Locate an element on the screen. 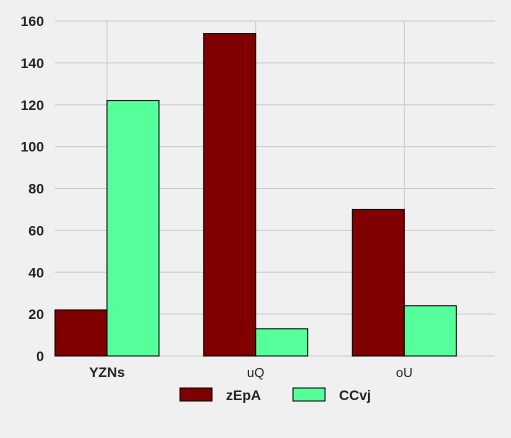 This screenshot has height=438, width=511. y-tick-label: 20 is located at coordinates (36, 314).